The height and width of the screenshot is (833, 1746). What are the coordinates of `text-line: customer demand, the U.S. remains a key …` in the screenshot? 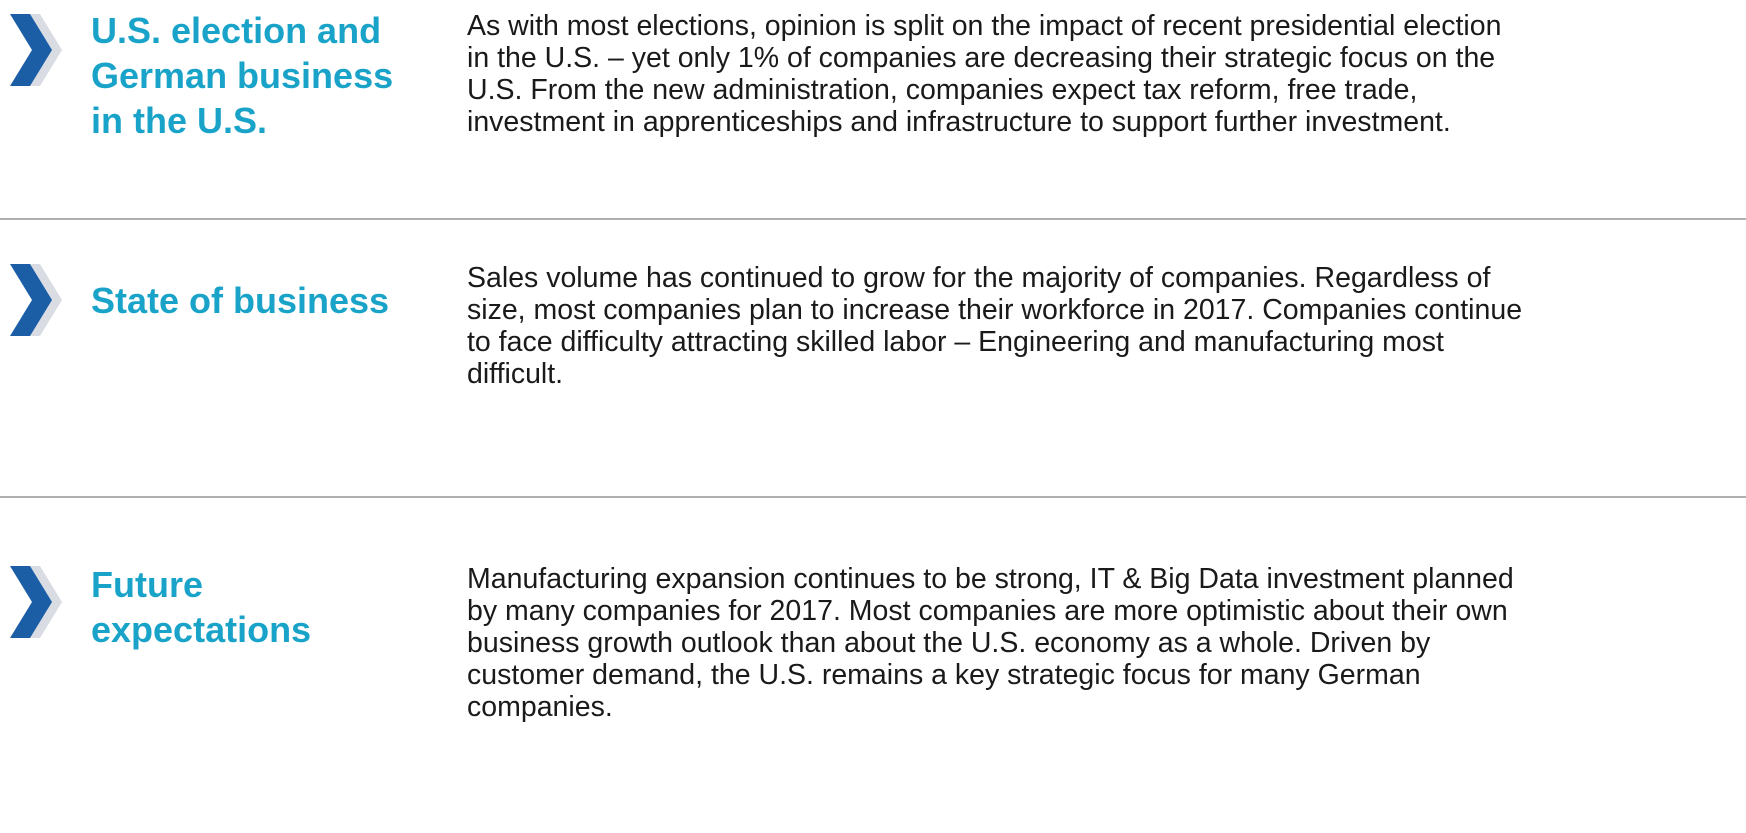 It's located at (944, 675).